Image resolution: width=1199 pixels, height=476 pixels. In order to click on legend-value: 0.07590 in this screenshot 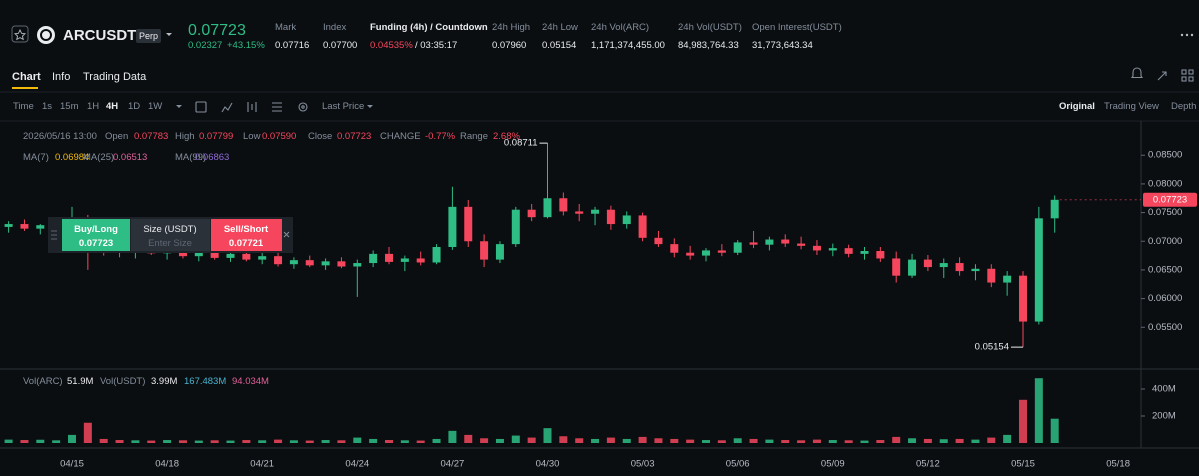, I will do `click(279, 136)`.